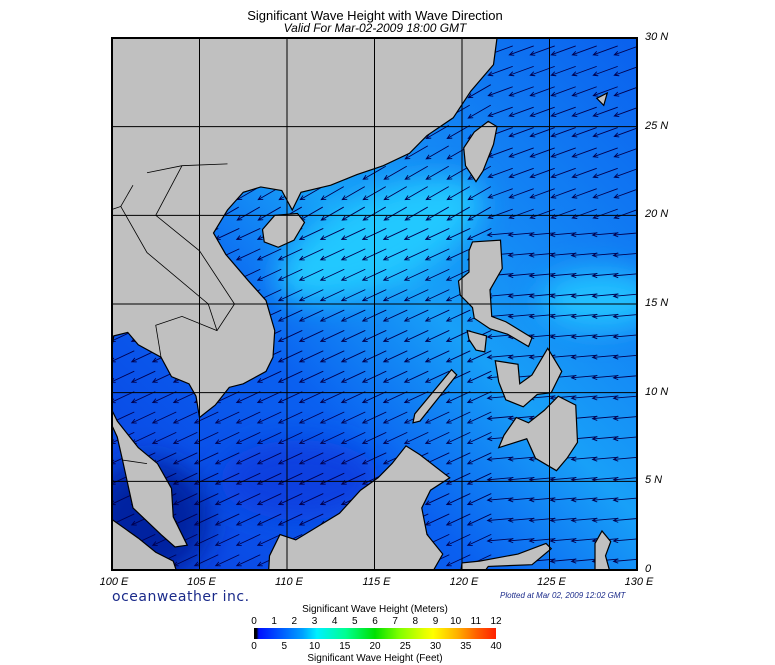 This screenshot has width=775, height=665. I want to click on legend-title-meters: Significant Wave Height (Meters), so click(375, 609).